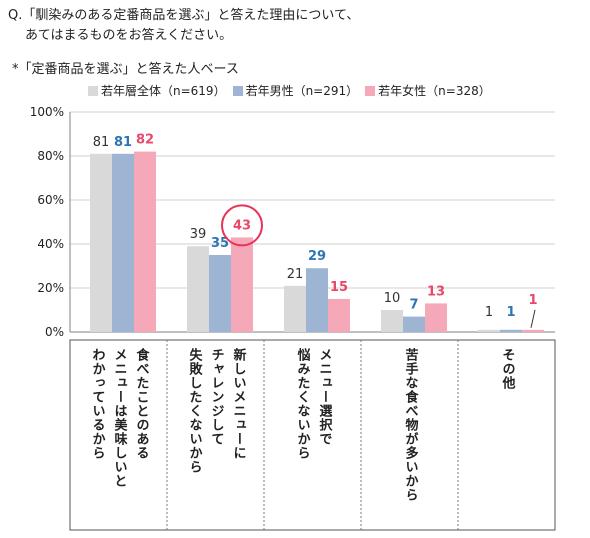  I want to click on legend-item-female: 若年女性（n=328）, so click(428, 90).